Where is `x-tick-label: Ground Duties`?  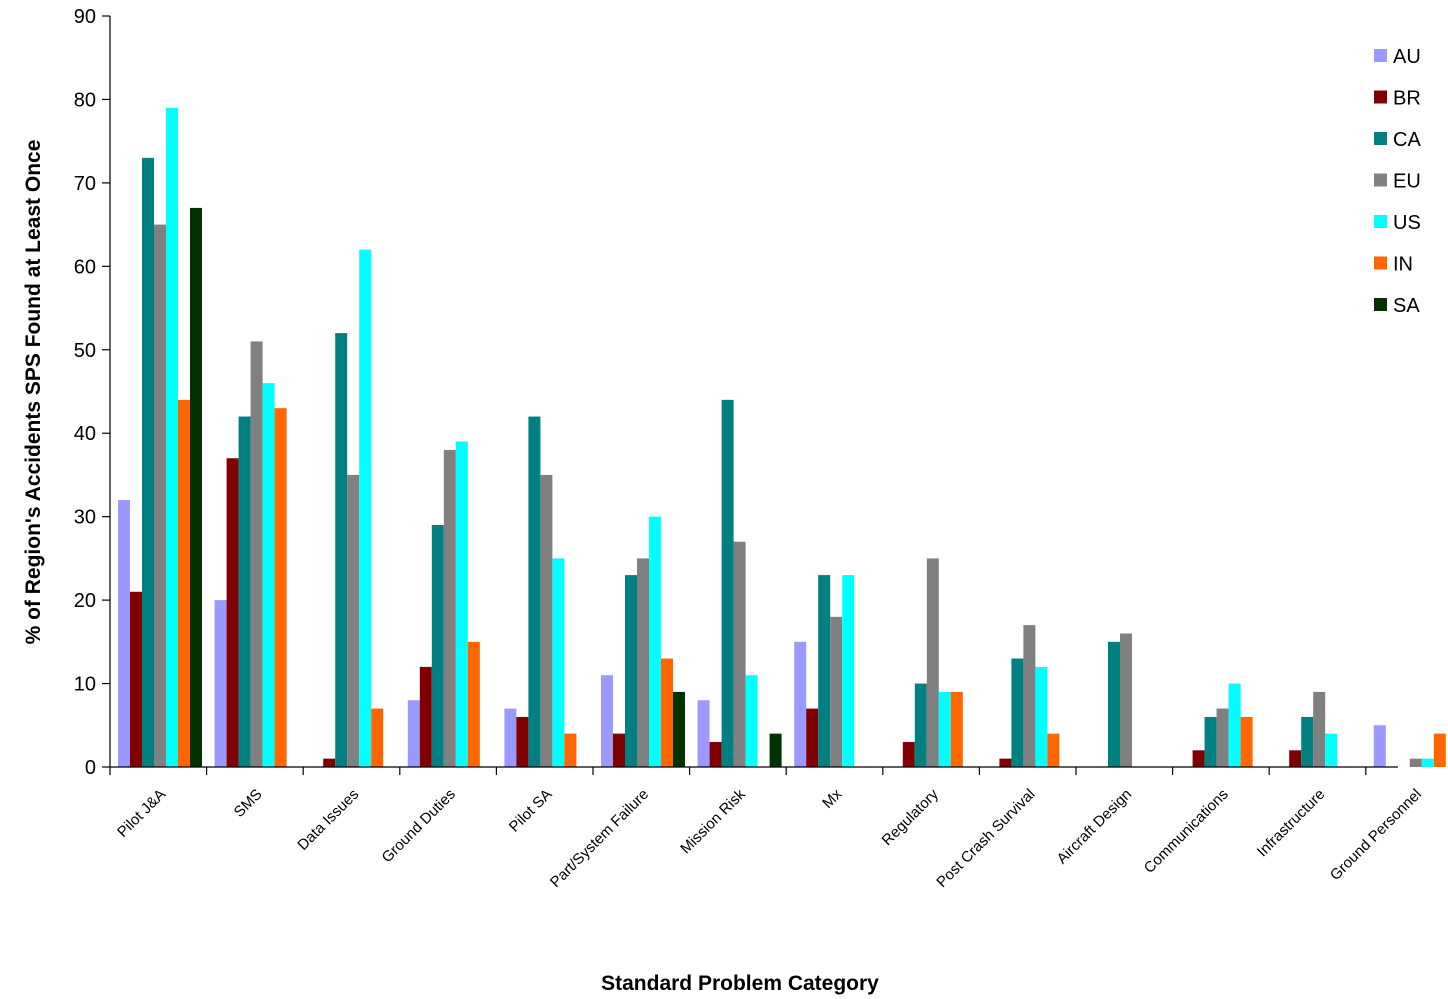
x-tick-label: Ground Duties is located at coordinates (419, 826).